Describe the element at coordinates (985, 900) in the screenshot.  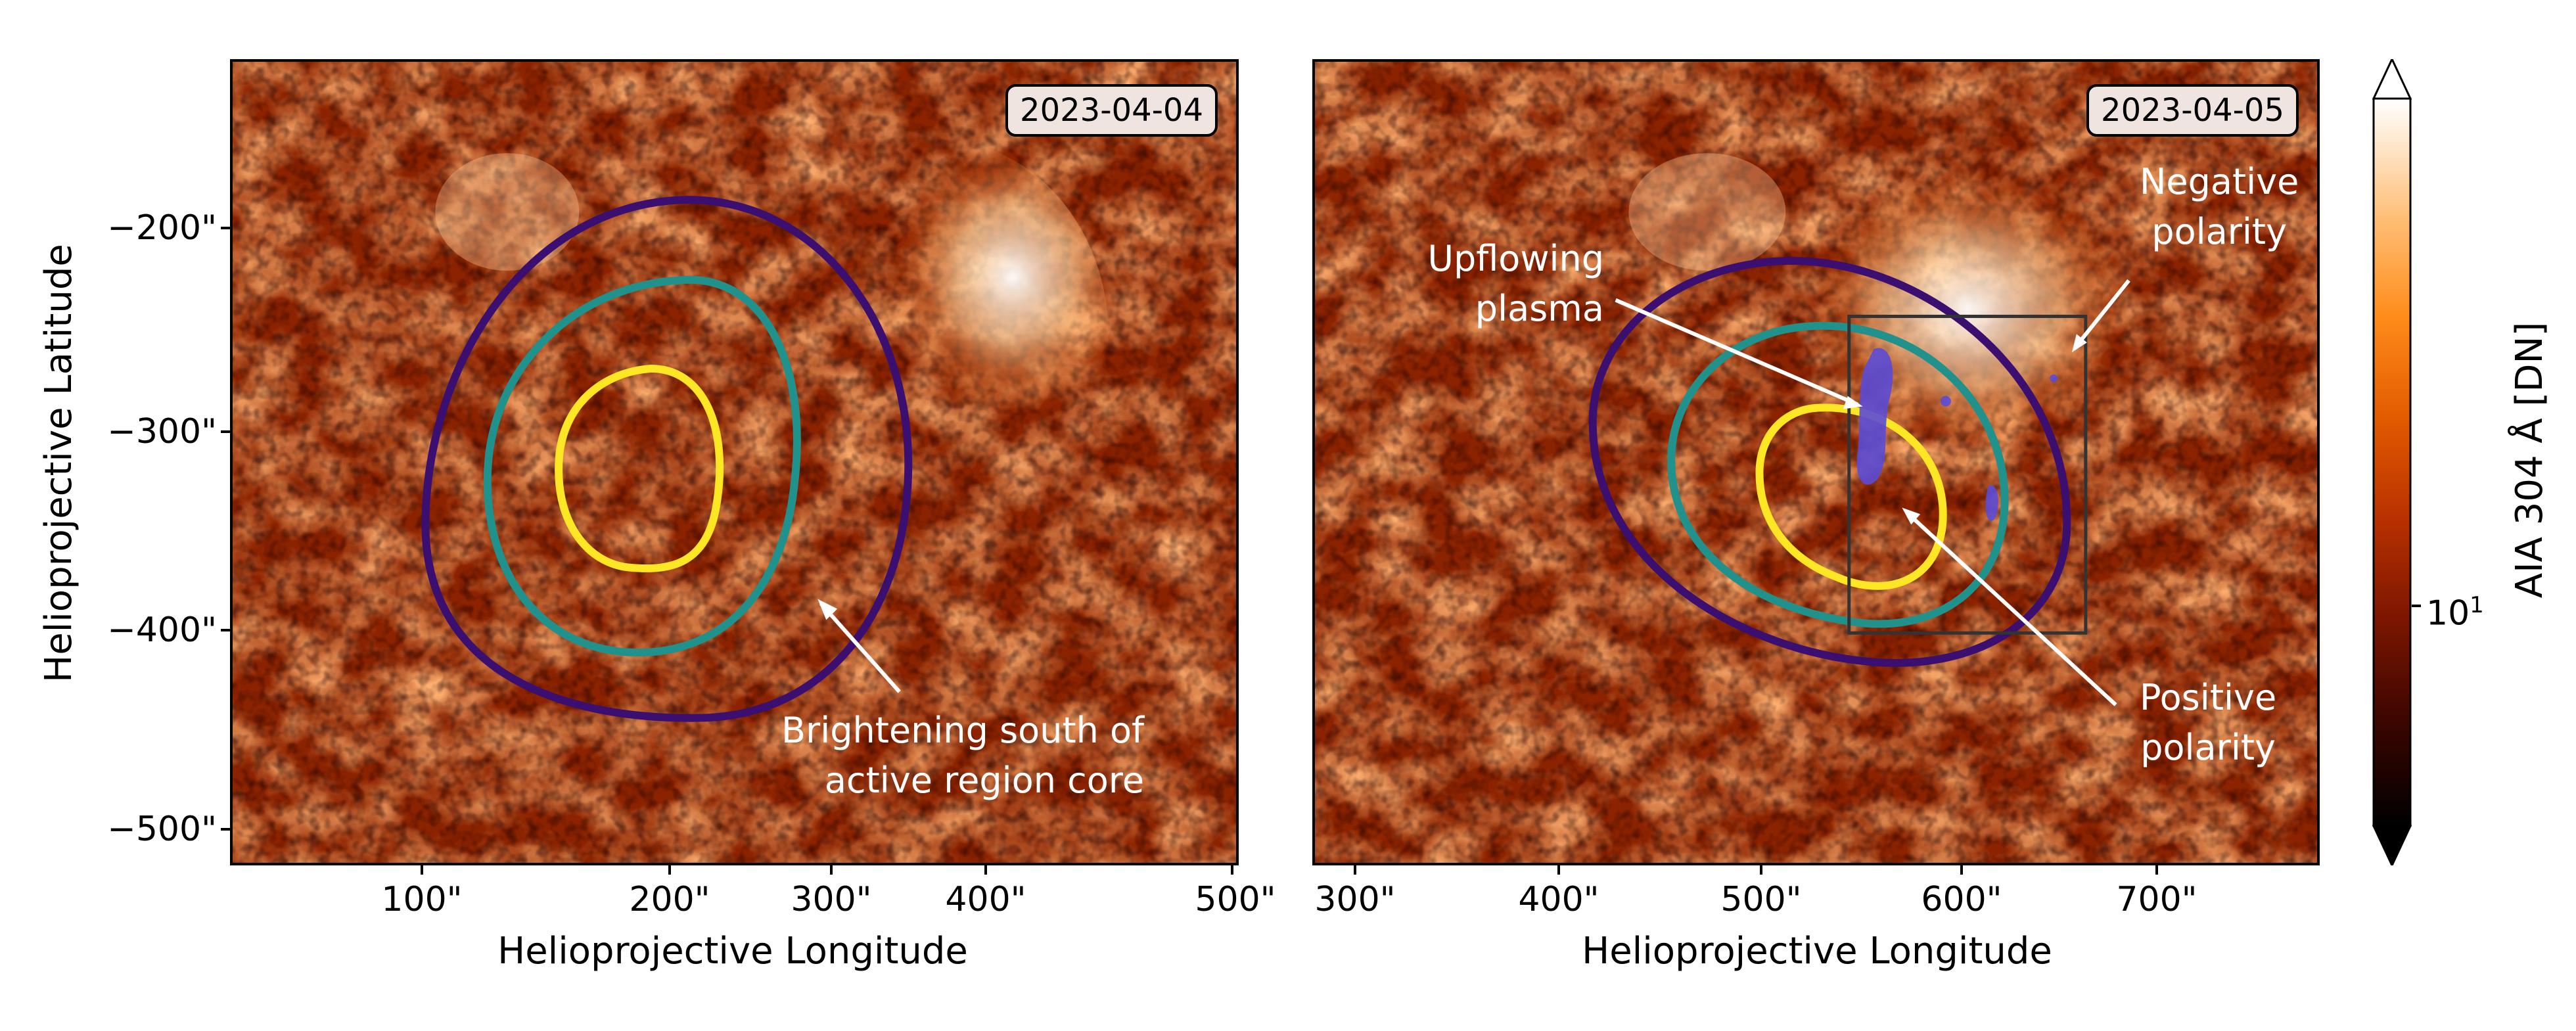
I see `x-tick-label-left: 400"` at that location.